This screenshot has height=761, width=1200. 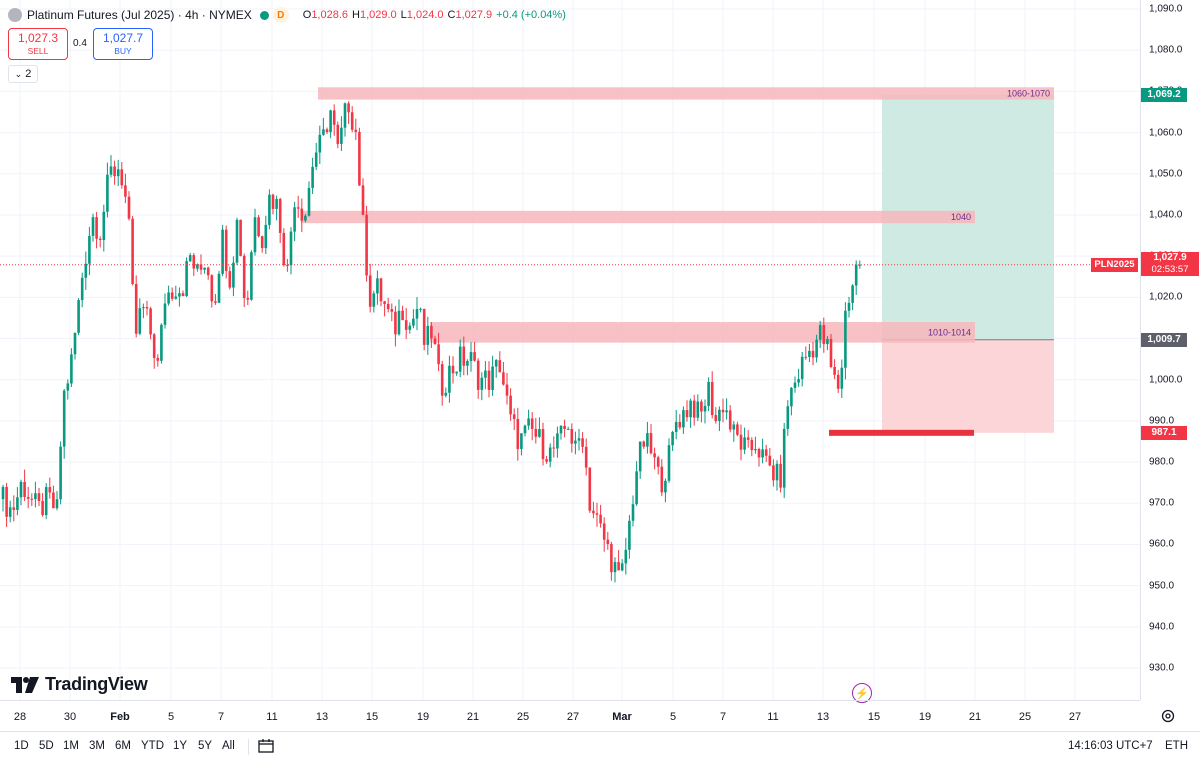 I want to click on range-button-1m: 1M, so click(x=71, y=746).